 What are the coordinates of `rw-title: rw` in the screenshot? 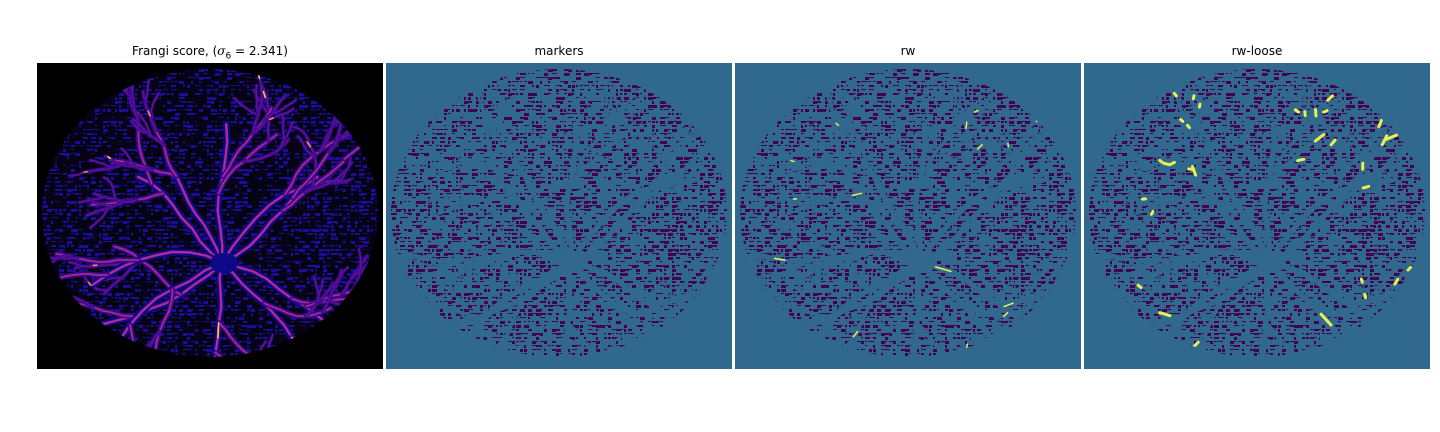 It's located at (908, 51).